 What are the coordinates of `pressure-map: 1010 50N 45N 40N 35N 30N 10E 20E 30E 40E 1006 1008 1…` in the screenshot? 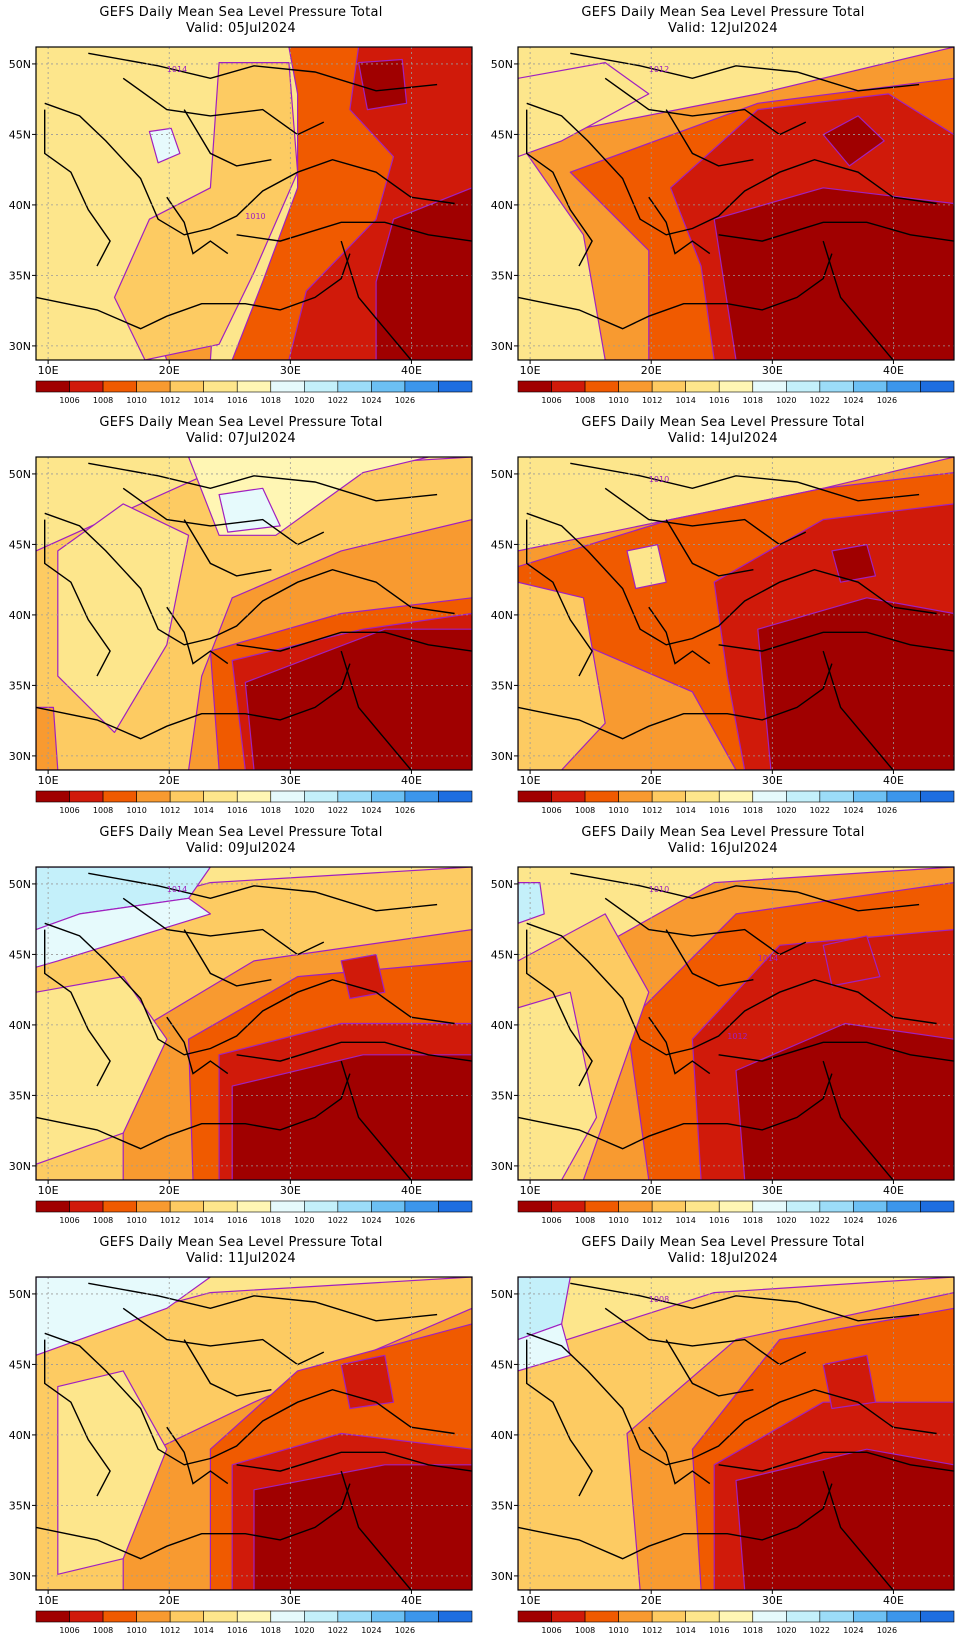 It's located at (723, 635).